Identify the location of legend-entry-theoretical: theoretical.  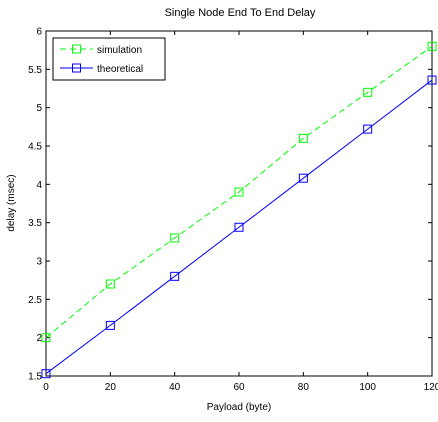
(101, 69).